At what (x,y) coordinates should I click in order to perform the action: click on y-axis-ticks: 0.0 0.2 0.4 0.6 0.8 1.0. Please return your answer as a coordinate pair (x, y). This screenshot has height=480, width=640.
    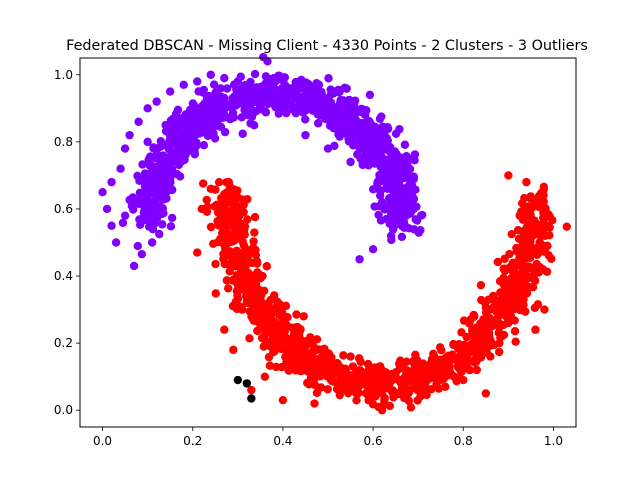
    Looking at the image, I should click on (67, 242).